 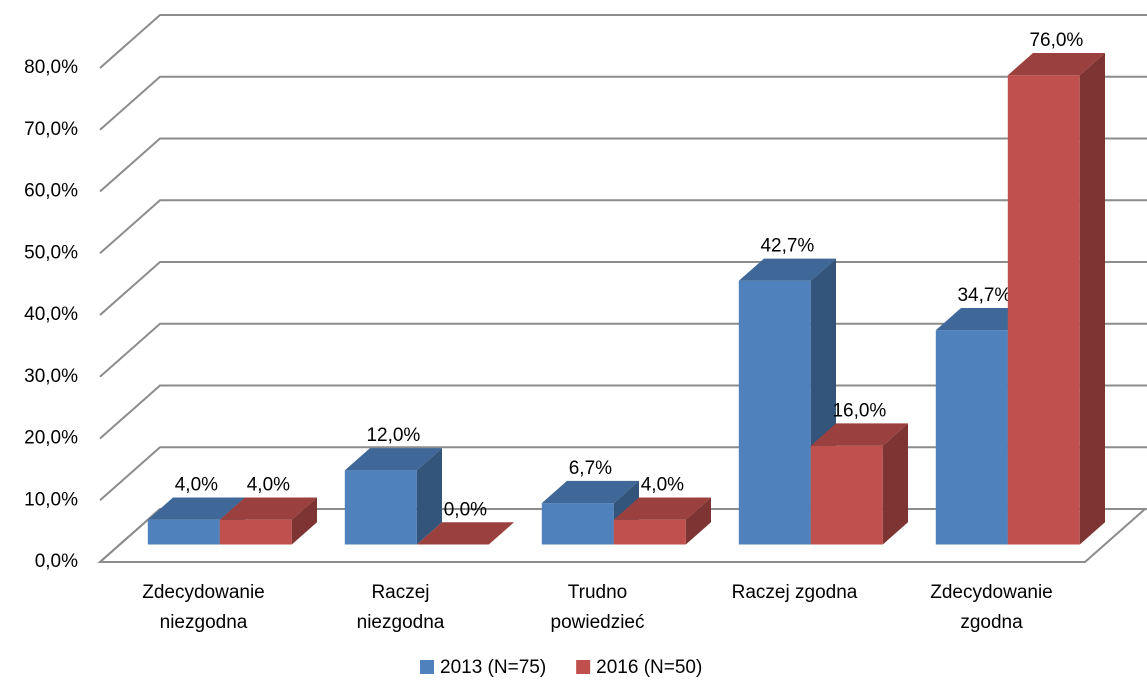 What do you see at coordinates (649, 667) in the screenshot?
I see `legend-label: 2016 (N=50)` at bounding box center [649, 667].